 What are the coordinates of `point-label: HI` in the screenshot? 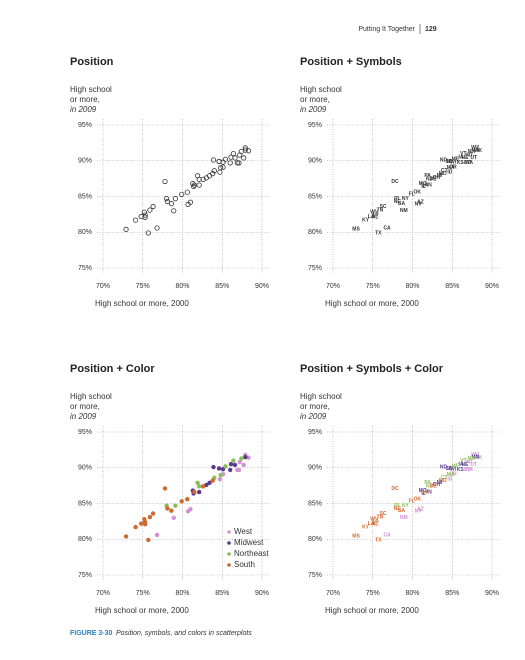 It's located at (450, 162).